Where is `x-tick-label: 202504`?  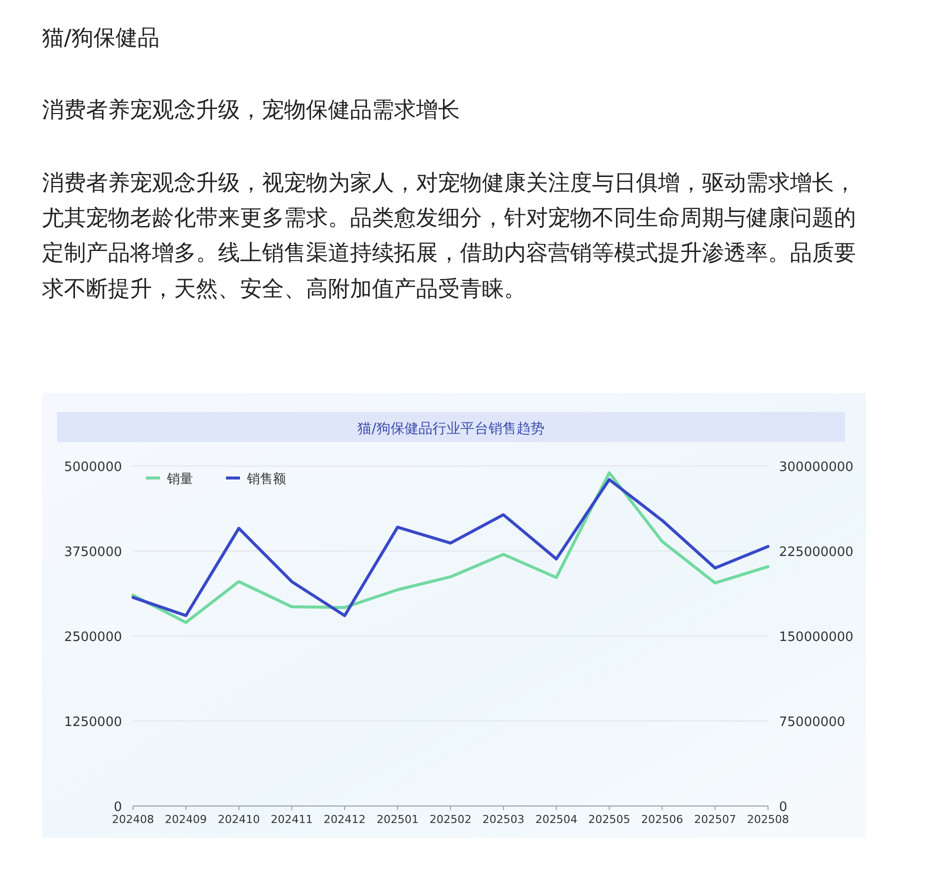 x-tick-label: 202504 is located at coordinates (556, 819).